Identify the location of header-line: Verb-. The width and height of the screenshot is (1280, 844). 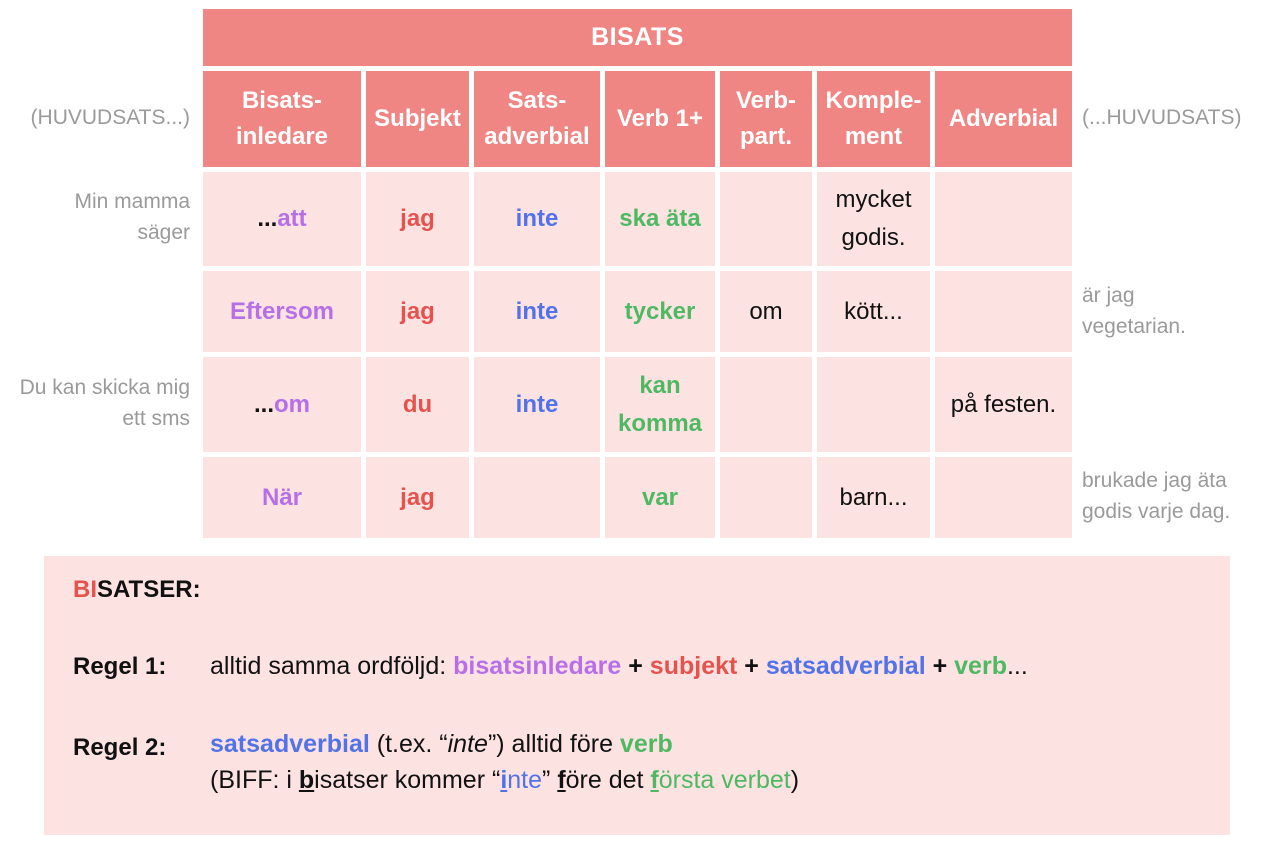
(766, 100).